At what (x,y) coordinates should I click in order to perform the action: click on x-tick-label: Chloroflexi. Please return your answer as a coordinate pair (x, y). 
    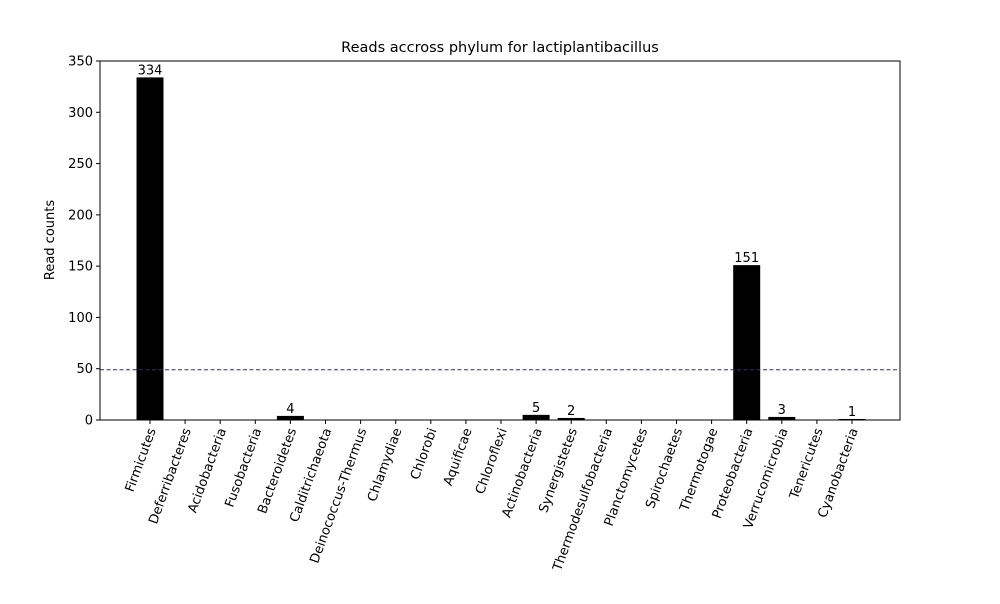
    Looking at the image, I should click on (492, 461).